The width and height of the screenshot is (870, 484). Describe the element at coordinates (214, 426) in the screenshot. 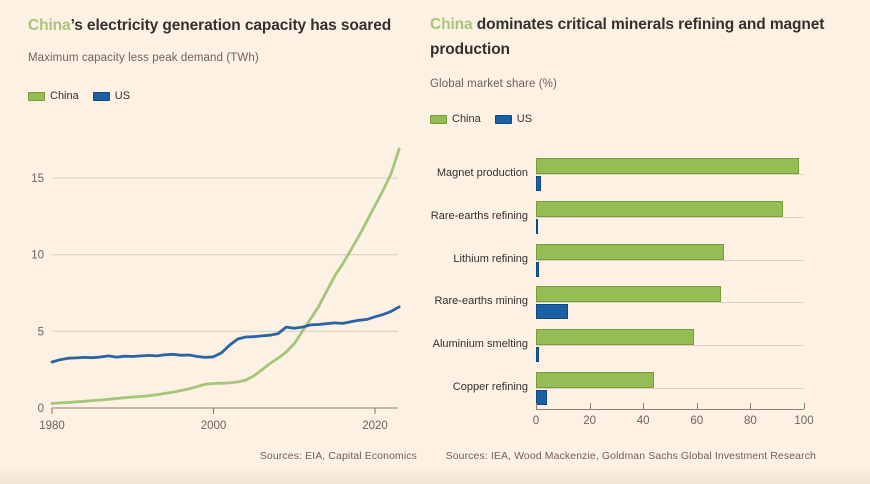

I see `x-tick-label: 2000` at that location.